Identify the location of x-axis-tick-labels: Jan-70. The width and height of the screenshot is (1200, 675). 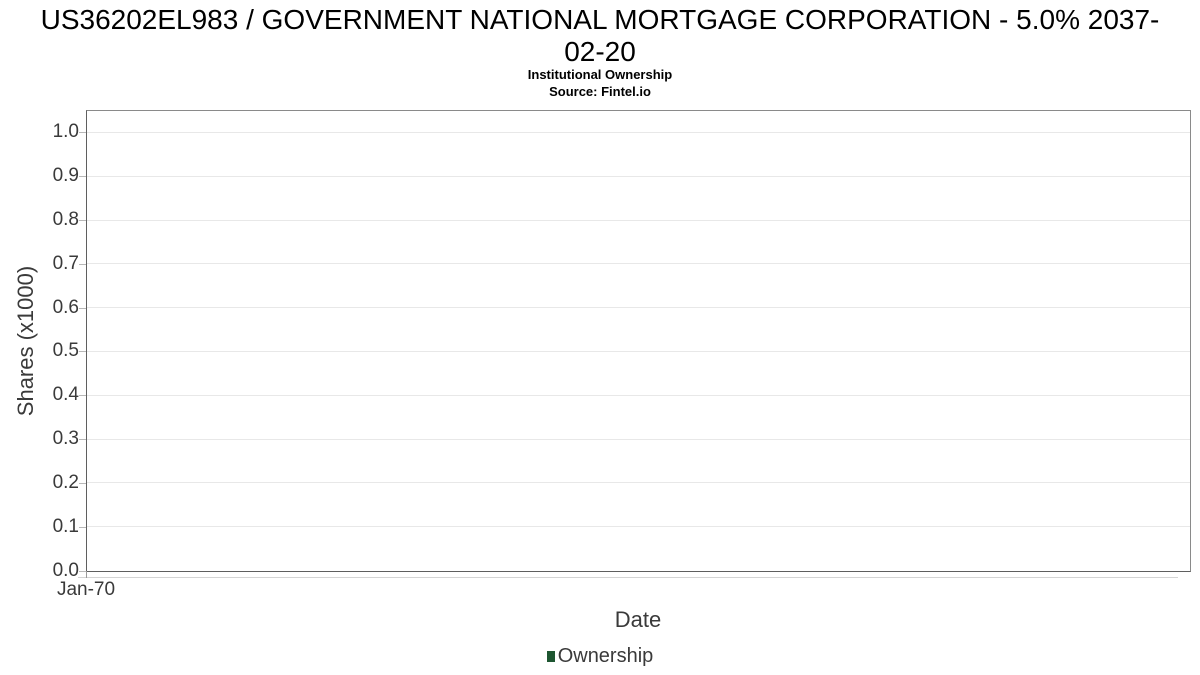
(623, 590).